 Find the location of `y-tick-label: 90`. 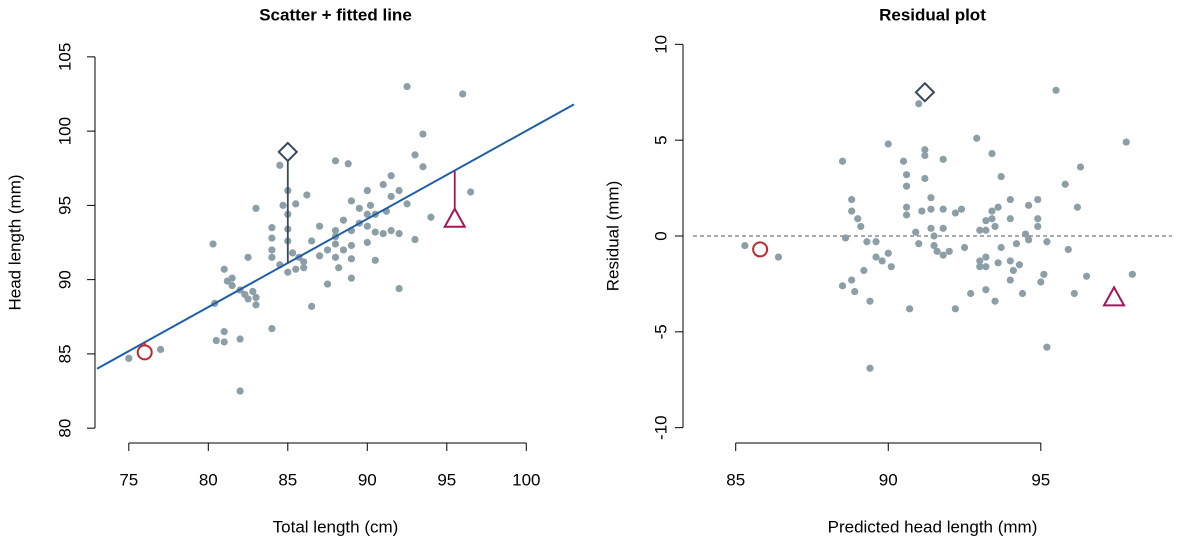

y-tick-label: 90 is located at coordinates (64, 279).